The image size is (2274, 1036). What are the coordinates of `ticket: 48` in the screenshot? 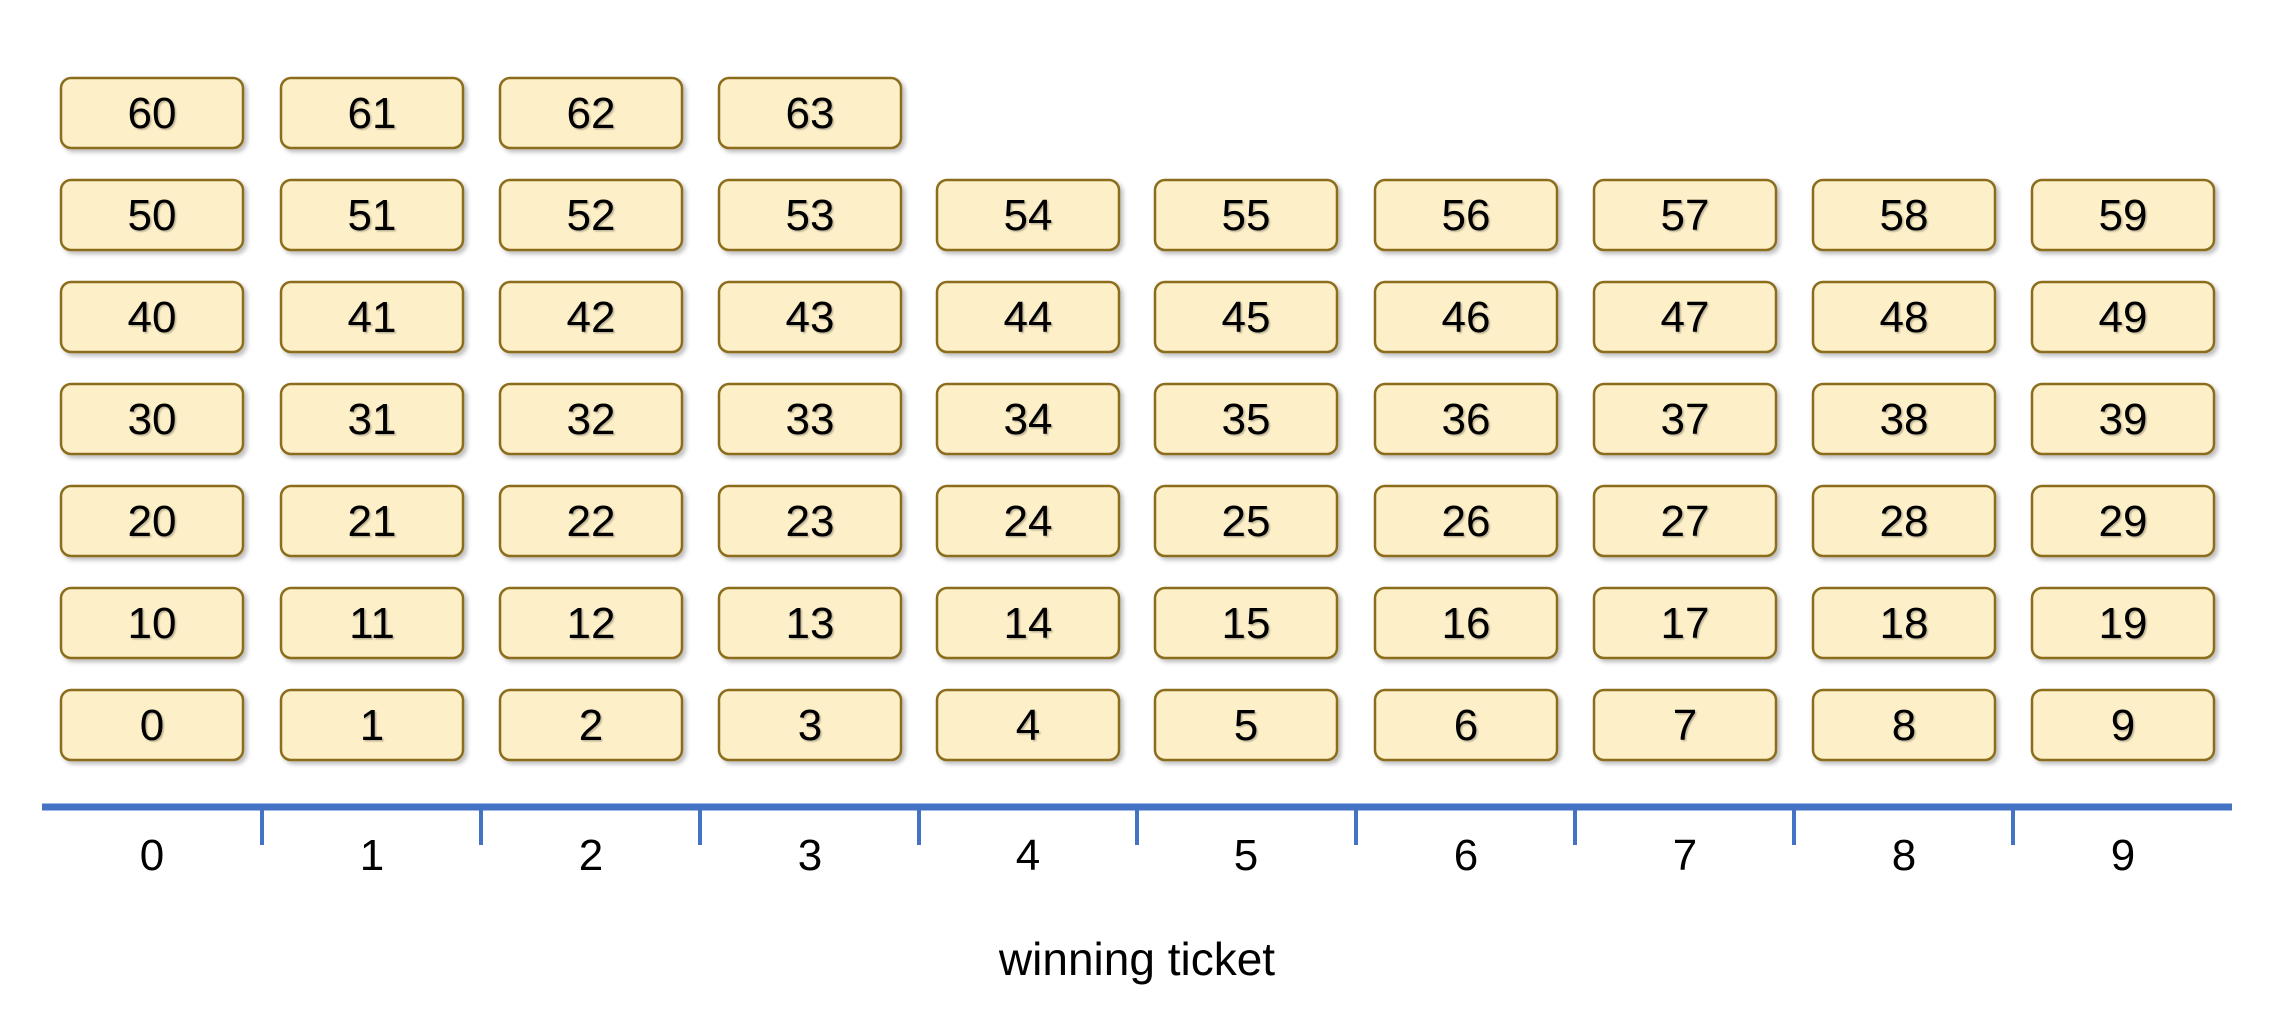 It's located at (1904, 317).